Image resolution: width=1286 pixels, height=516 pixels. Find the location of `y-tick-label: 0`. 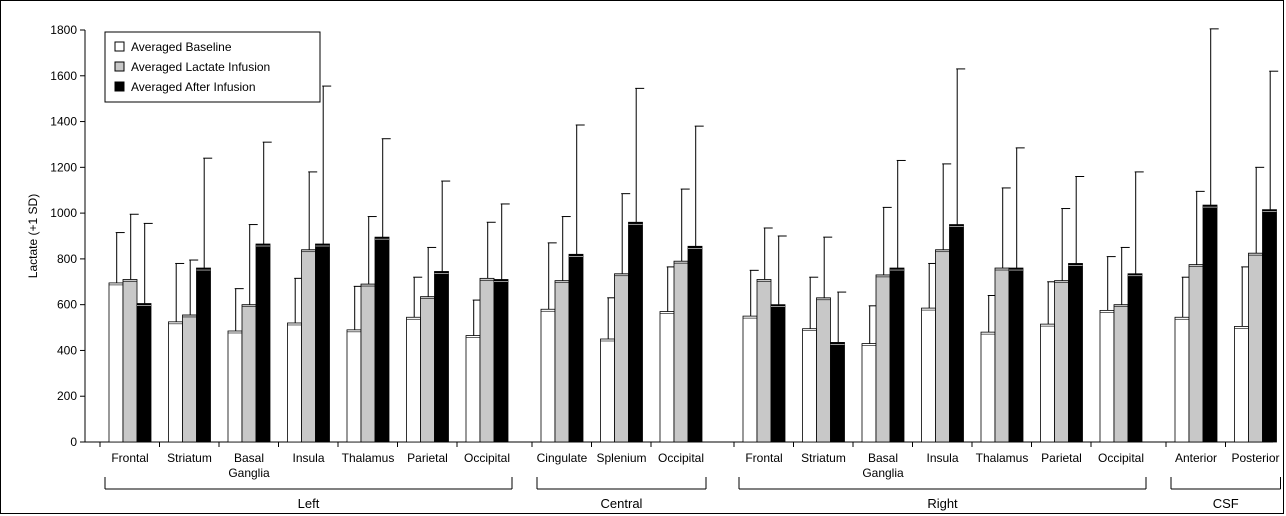

y-tick-label: 0 is located at coordinates (73, 442).